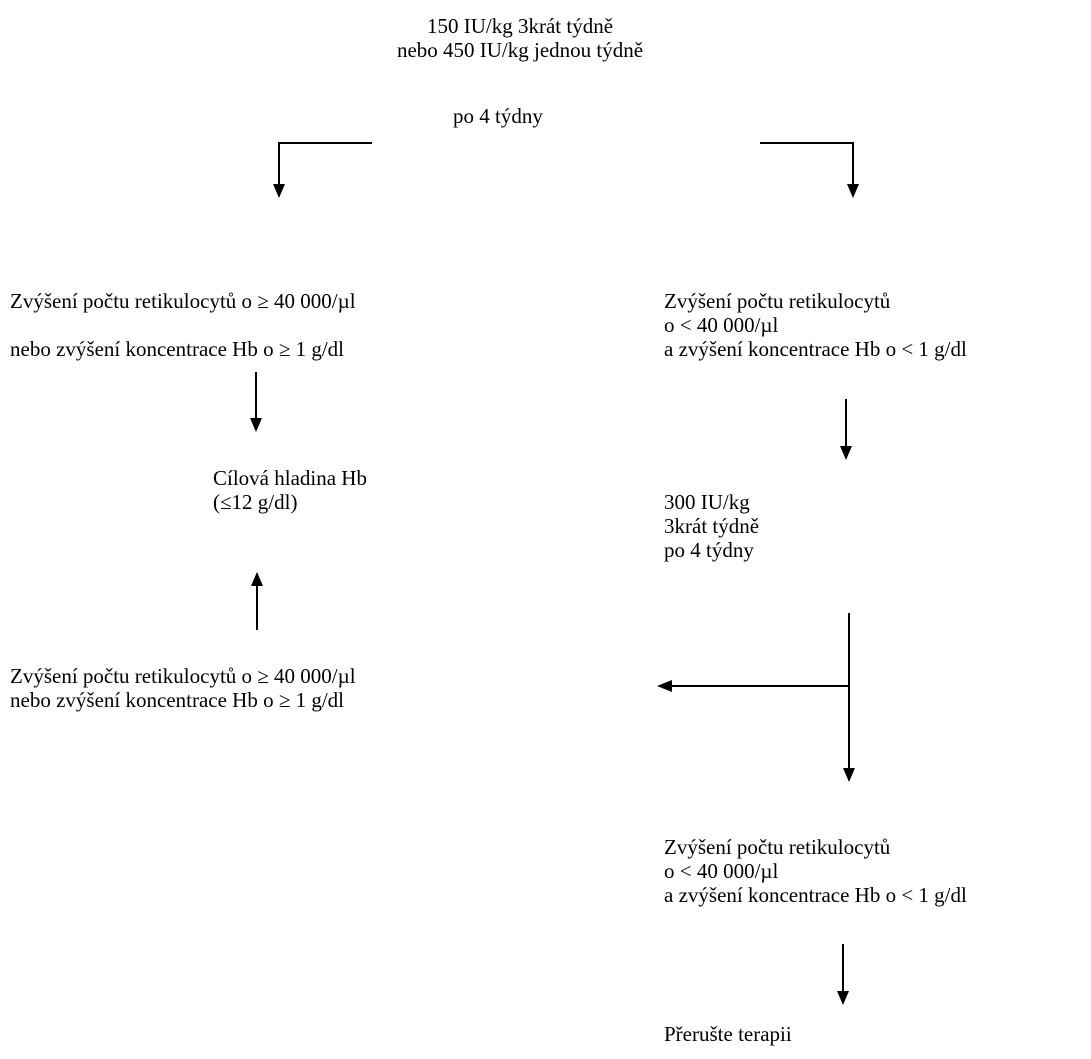 The image size is (1091, 1059). Describe the element at coordinates (777, 301) in the screenshot. I see `right-no-response-line-1: Zvýšení počtu retikulocytů` at that location.